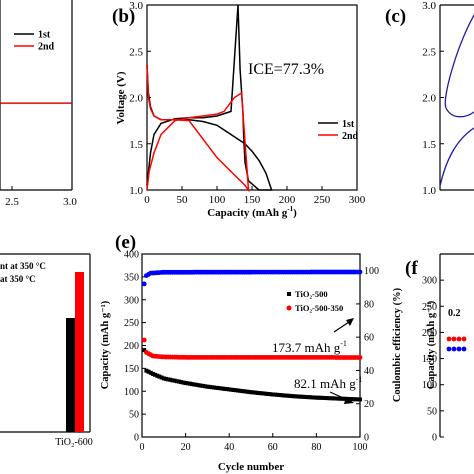 This screenshot has height=474, width=474. What do you see at coordinates (23, 266) in the screenshot?
I see `panel-d-legend-1: nt at 350 °C` at bounding box center [23, 266].